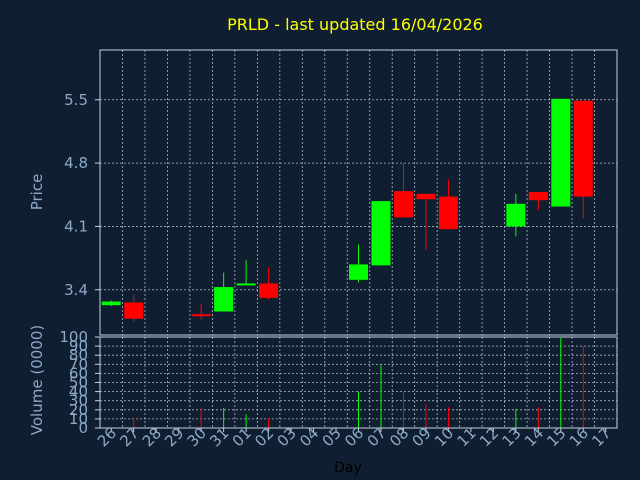 This screenshot has width=640, height=480. I want to click on price-tick-label: 3.4, so click(76, 290).